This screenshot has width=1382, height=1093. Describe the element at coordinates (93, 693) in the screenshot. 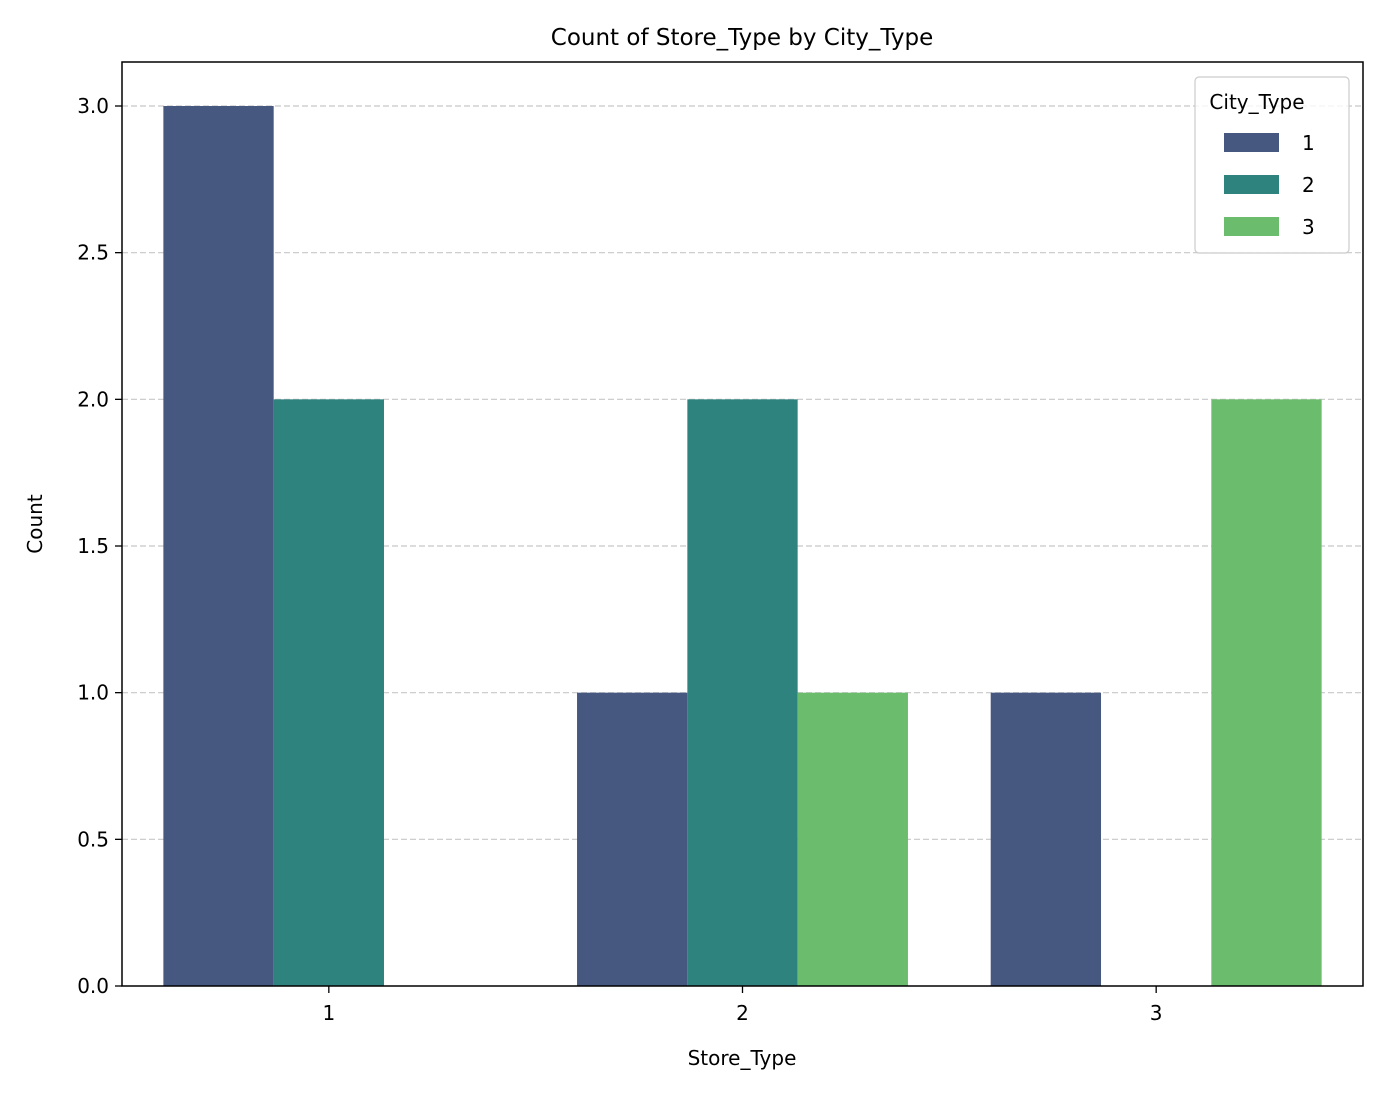

I see `y-tick-label: 1.0` at that location.